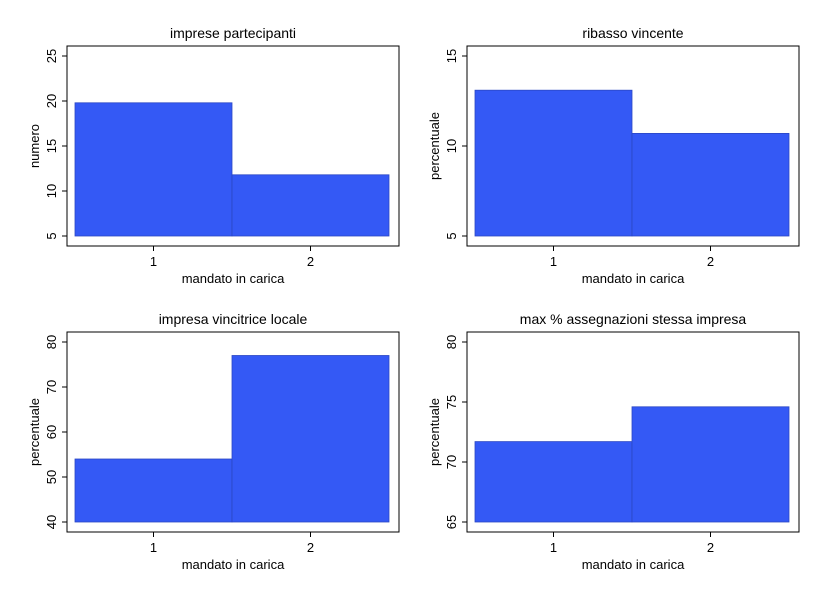 This screenshot has height=600, width=826. Describe the element at coordinates (51, 432) in the screenshot. I see `y-tick-label: 60` at that location.